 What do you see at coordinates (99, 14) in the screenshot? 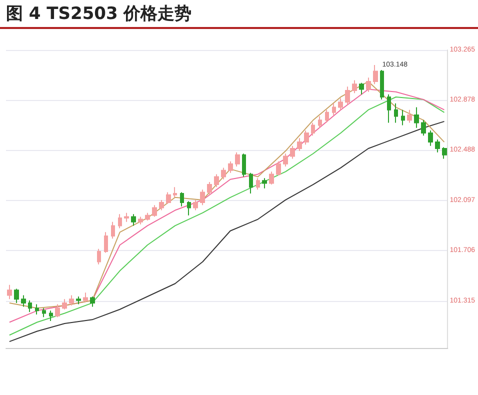
I see `chart-title: 图 4 TS2503 价格走势` at bounding box center [99, 14].